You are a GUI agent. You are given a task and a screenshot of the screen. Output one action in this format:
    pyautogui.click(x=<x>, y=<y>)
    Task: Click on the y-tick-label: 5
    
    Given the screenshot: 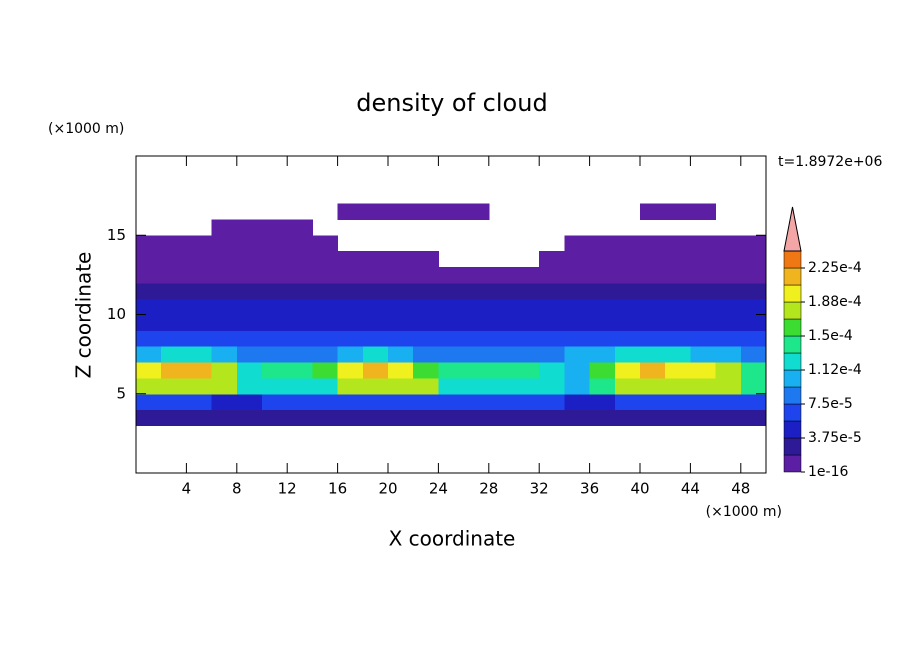 What is the action you would take?
    pyautogui.click(x=121, y=393)
    